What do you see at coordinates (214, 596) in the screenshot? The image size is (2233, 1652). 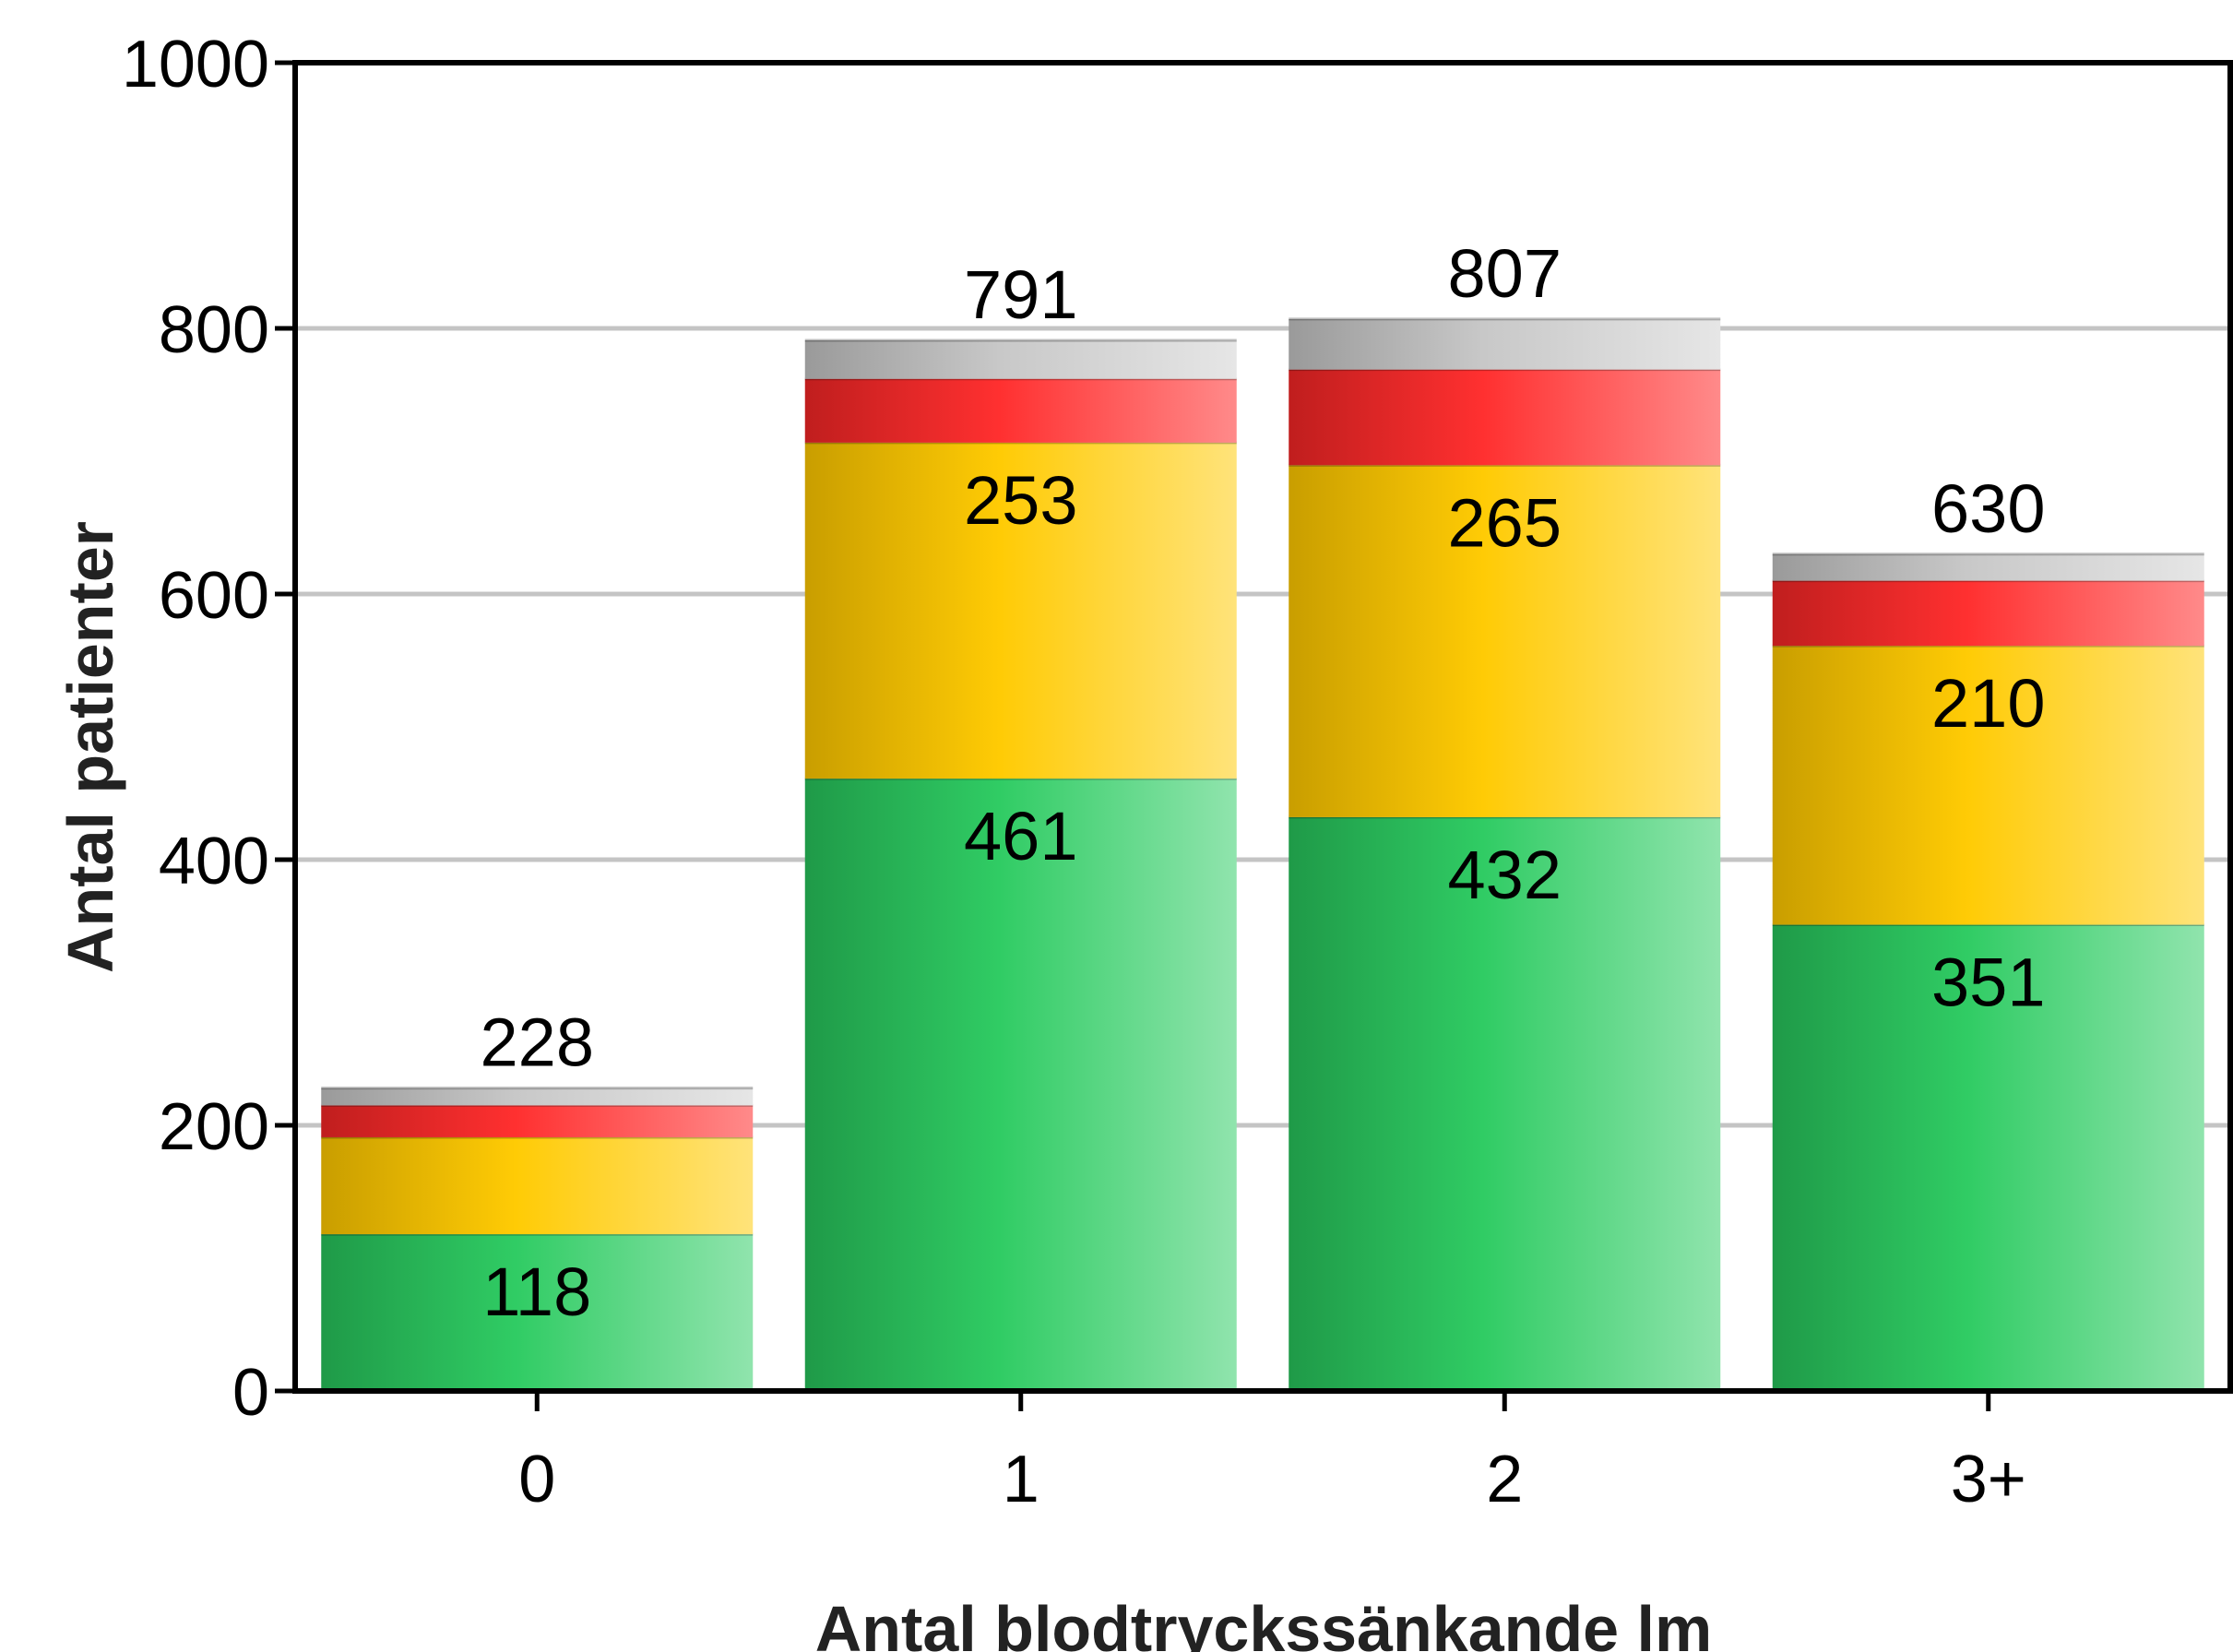 I see `y-tick-label: 600` at bounding box center [214, 596].